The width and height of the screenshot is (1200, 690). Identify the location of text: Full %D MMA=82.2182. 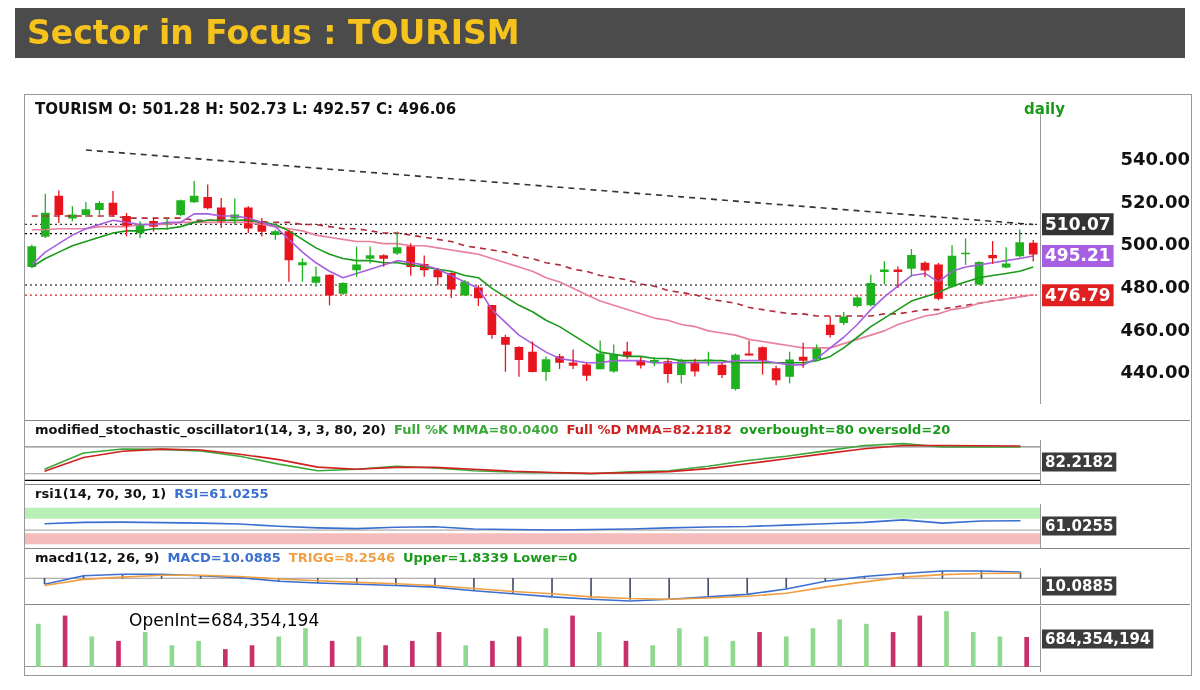
(649, 429).